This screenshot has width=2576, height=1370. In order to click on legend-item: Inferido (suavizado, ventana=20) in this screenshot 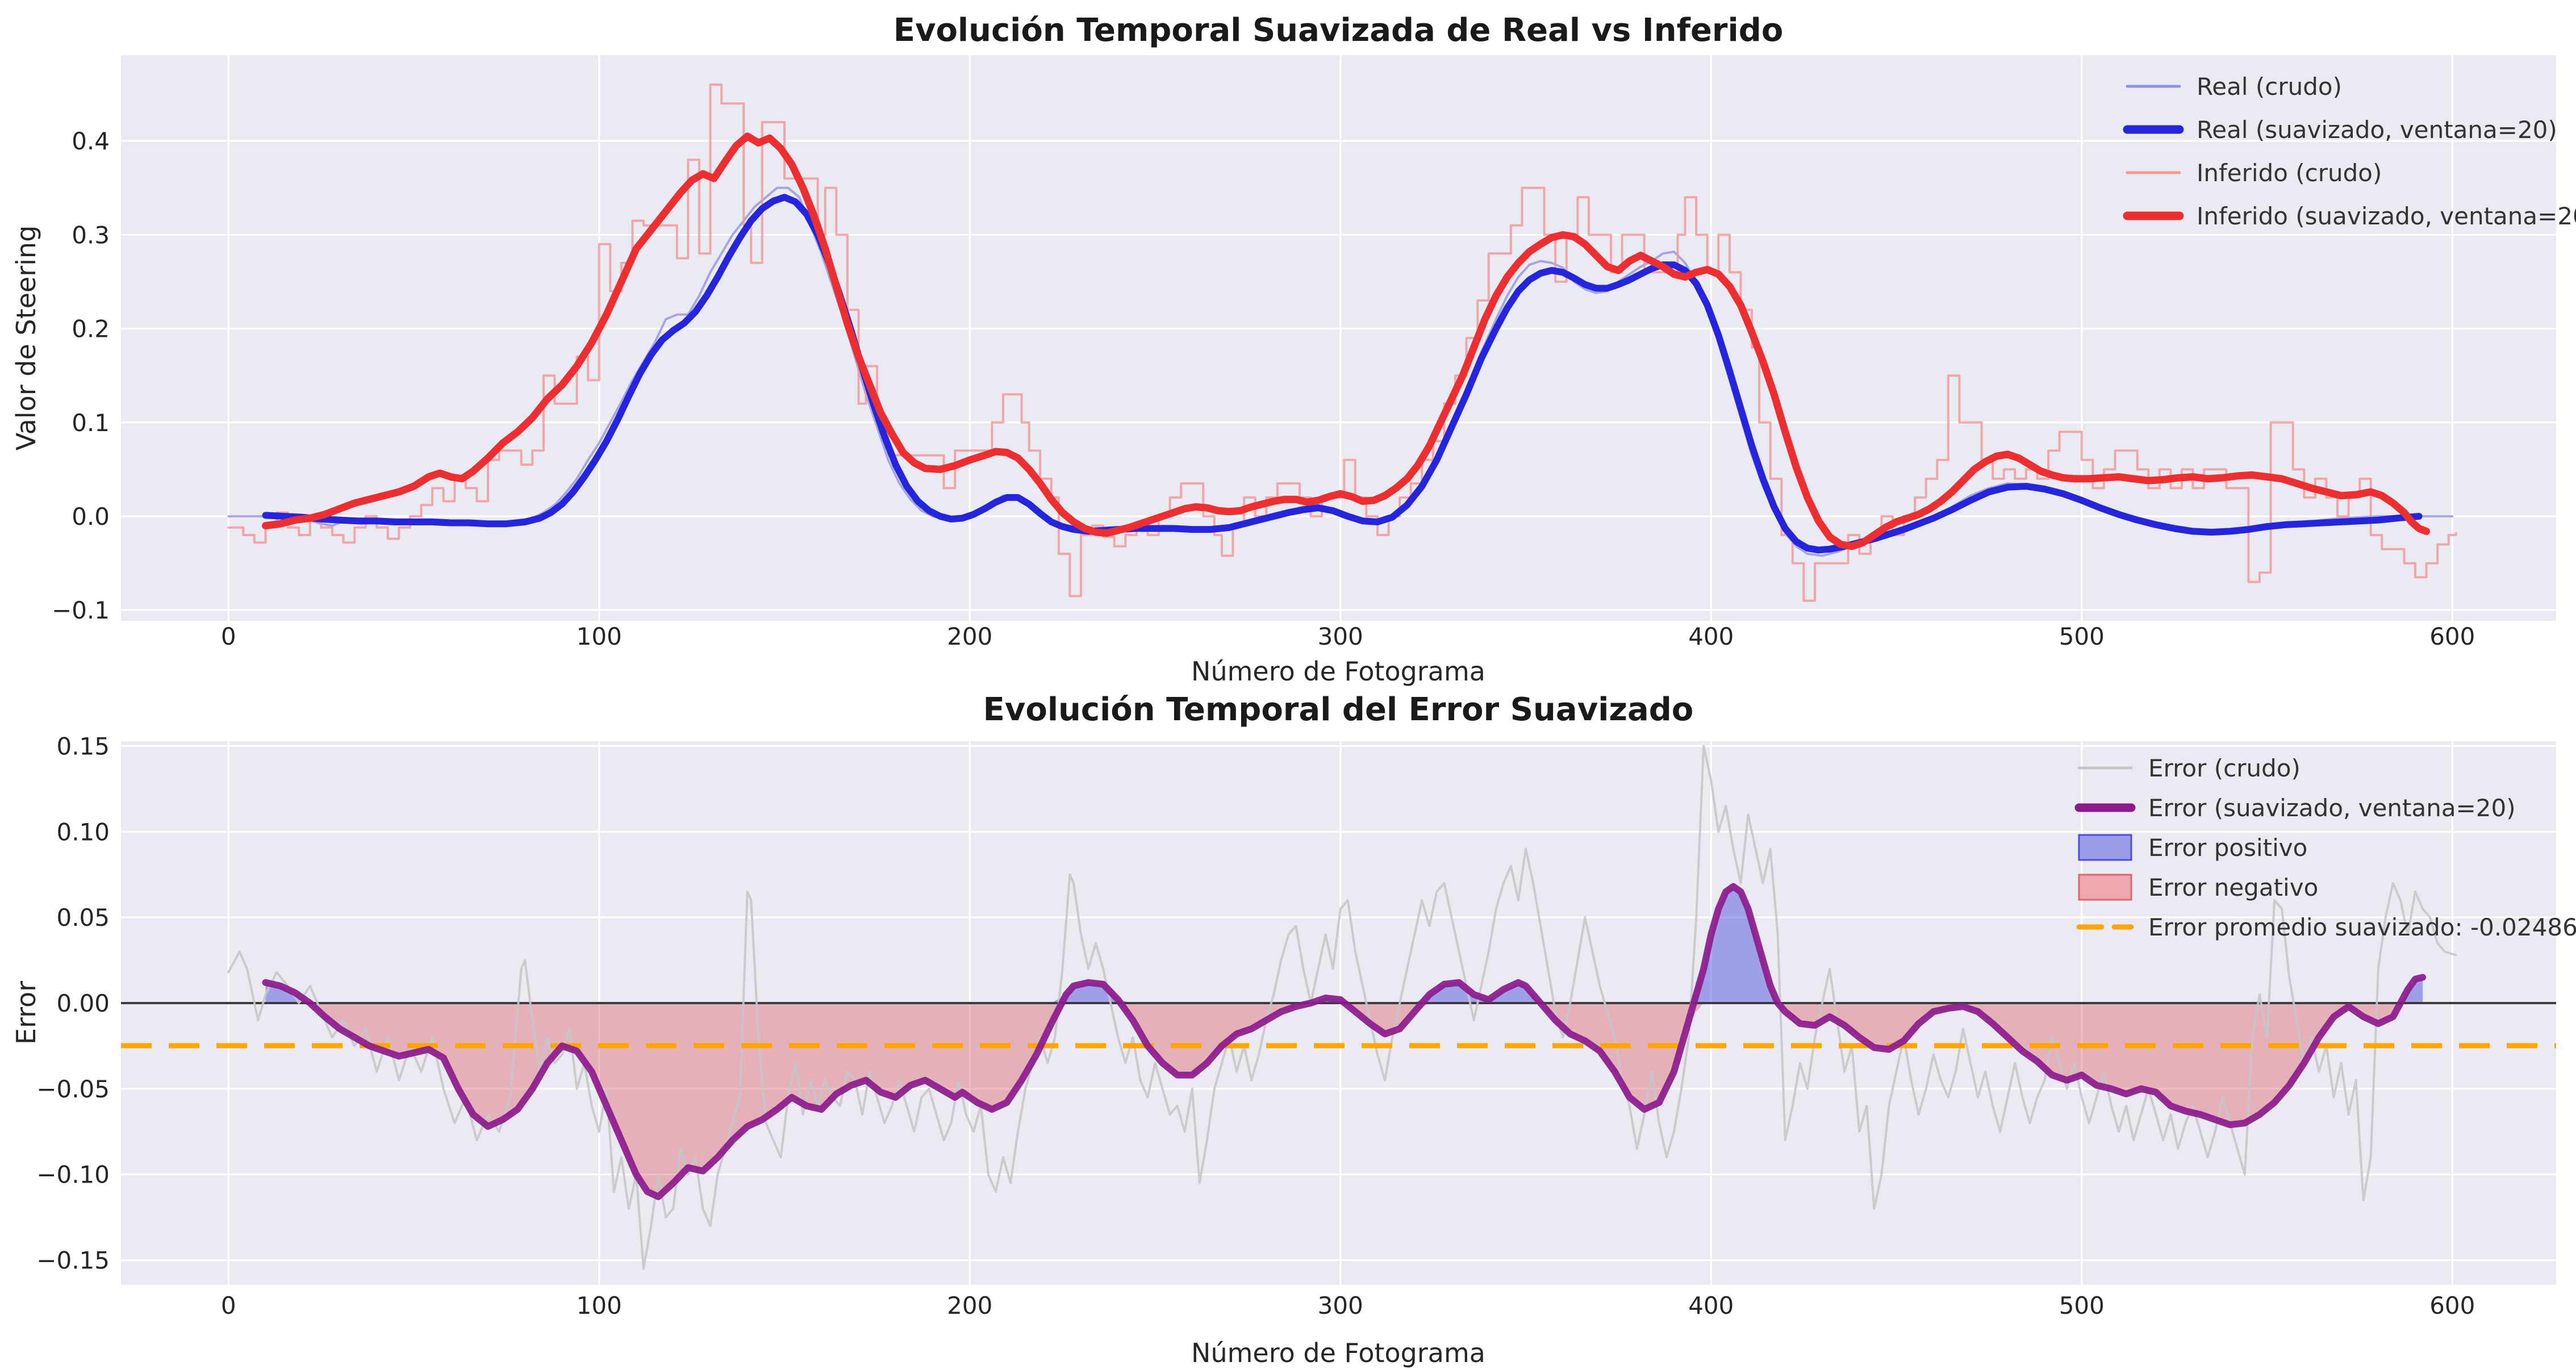, I will do `click(2349, 216)`.